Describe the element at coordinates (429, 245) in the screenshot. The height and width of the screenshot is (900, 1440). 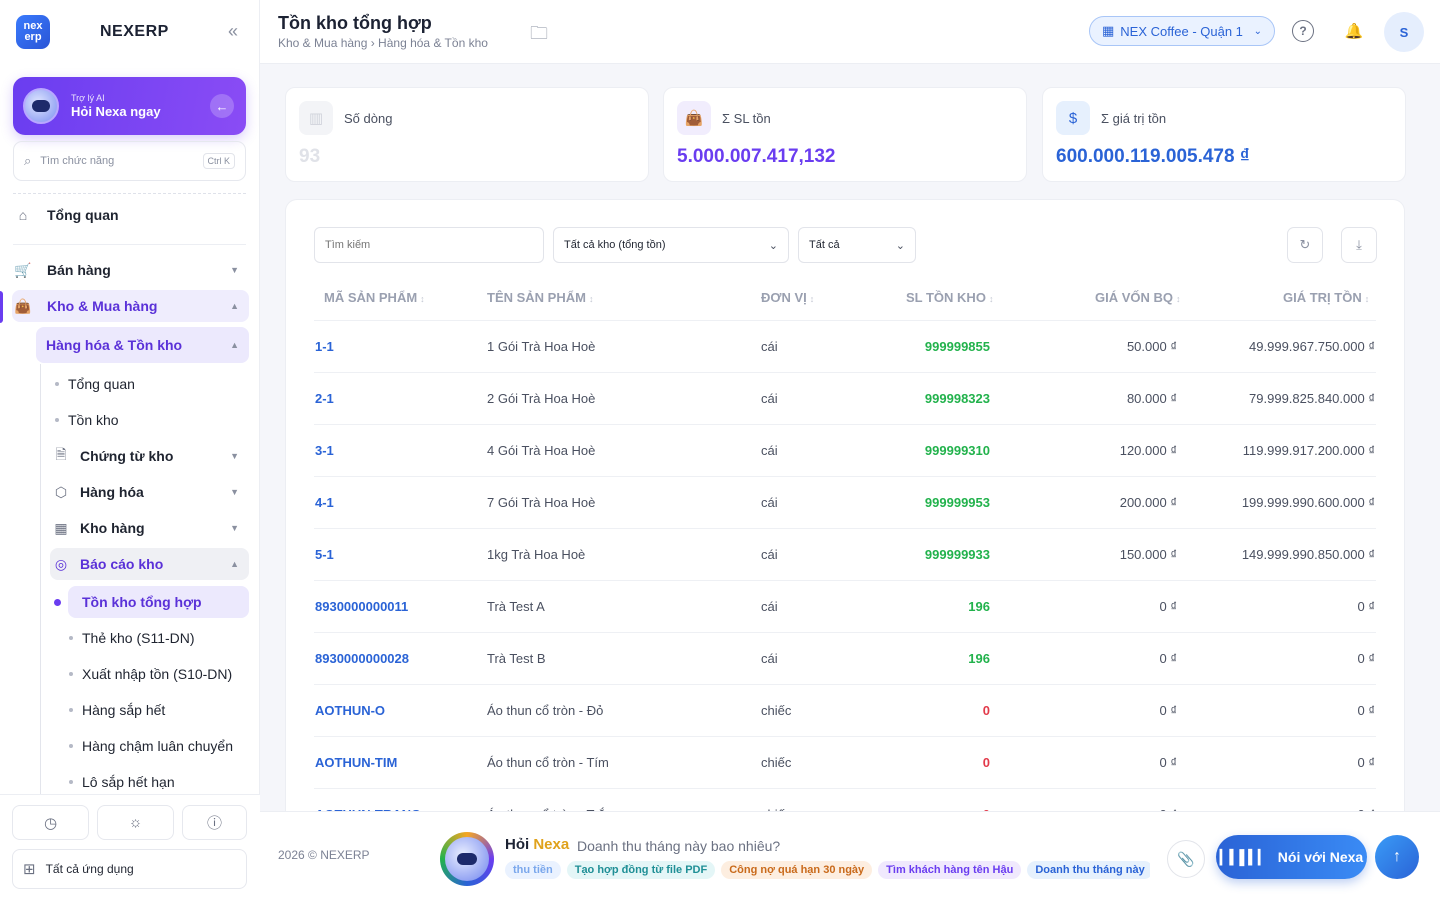
I see `search-input` at that location.